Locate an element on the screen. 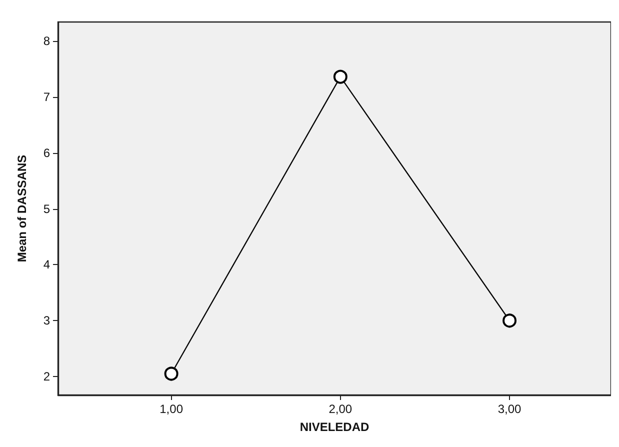  x-tick-label: 3,00 is located at coordinates (510, 409).